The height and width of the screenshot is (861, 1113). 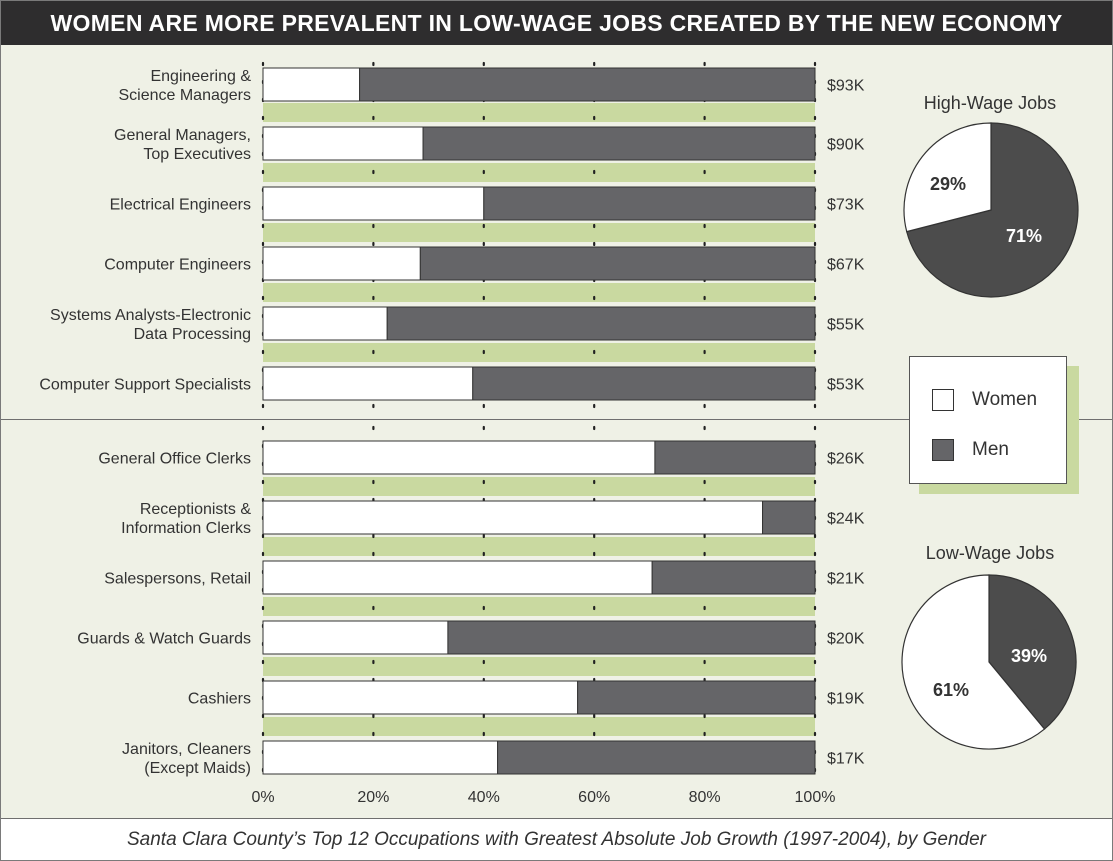 I want to click on legend: Women Men, so click(x=988, y=420).